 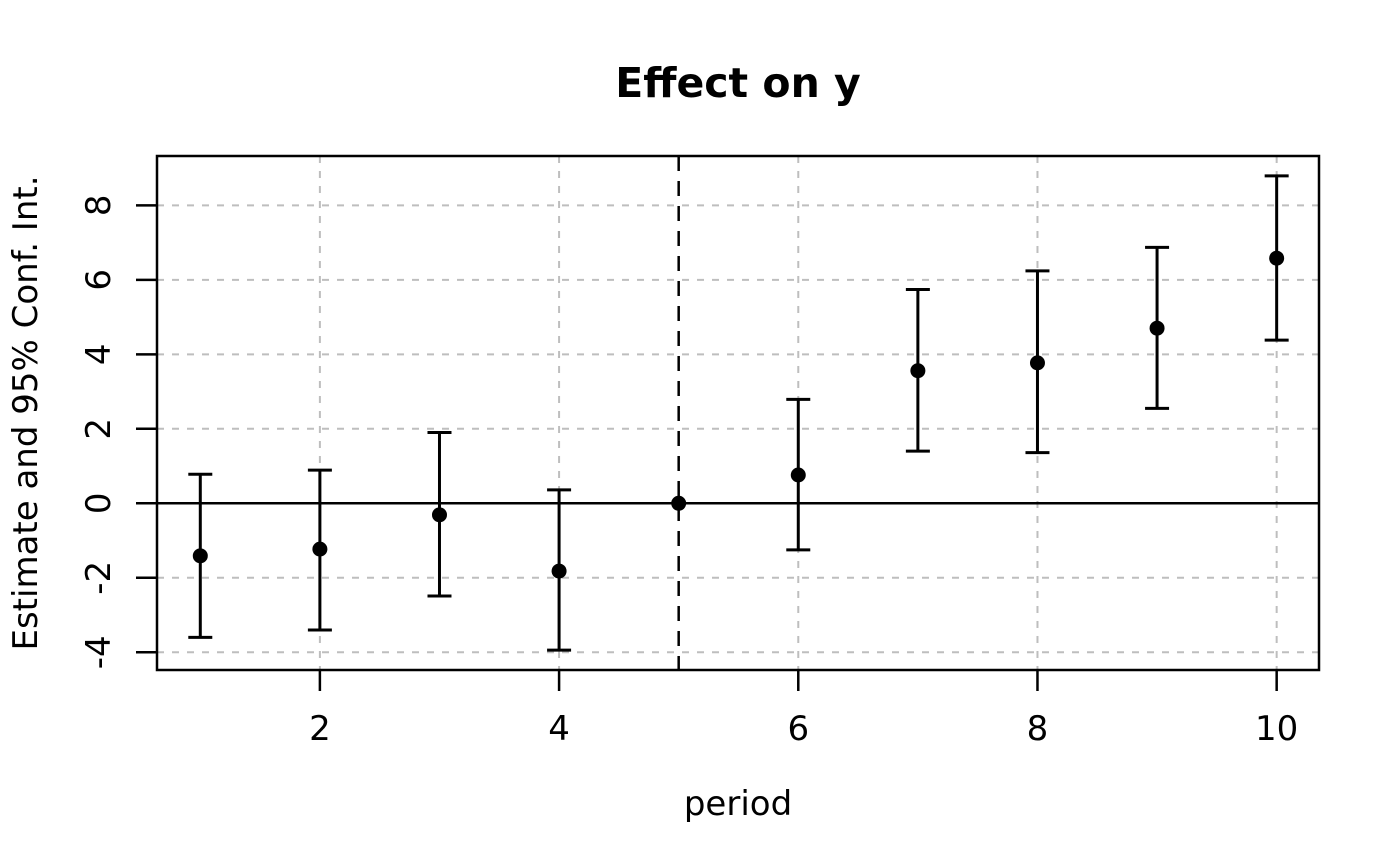 What do you see at coordinates (320, 729) in the screenshot?
I see `x-tick-label: 2` at bounding box center [320, 729].